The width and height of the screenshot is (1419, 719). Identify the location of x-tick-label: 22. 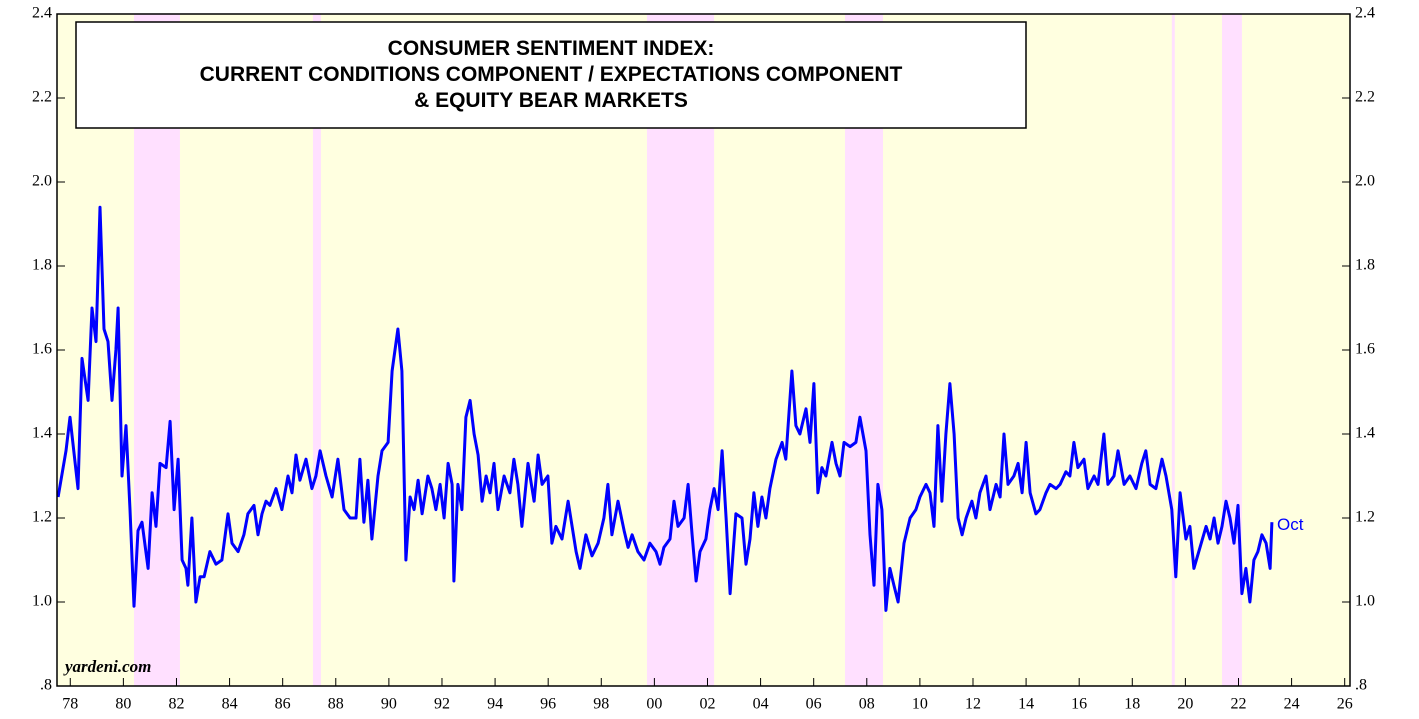
(1238, 704).